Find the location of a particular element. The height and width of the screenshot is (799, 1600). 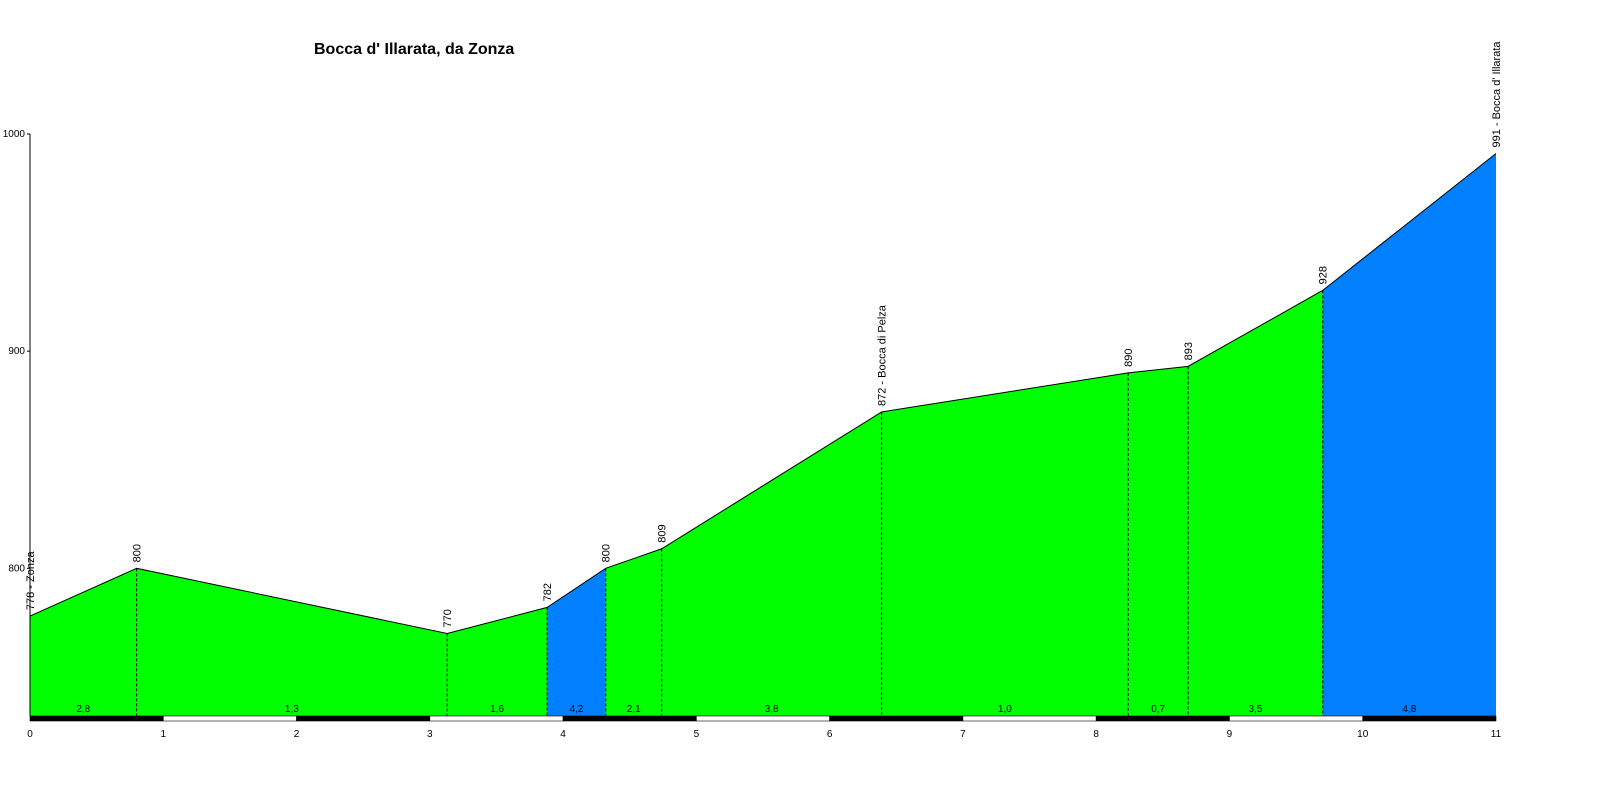

elevation-label: 928 is located at coordinates (1324, 275).